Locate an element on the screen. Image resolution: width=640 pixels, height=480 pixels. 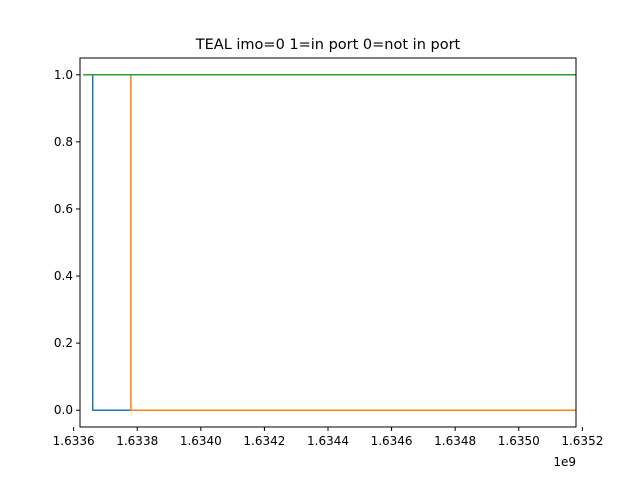
y-tick-label: 1.0 is located at coordinates (63, 75).